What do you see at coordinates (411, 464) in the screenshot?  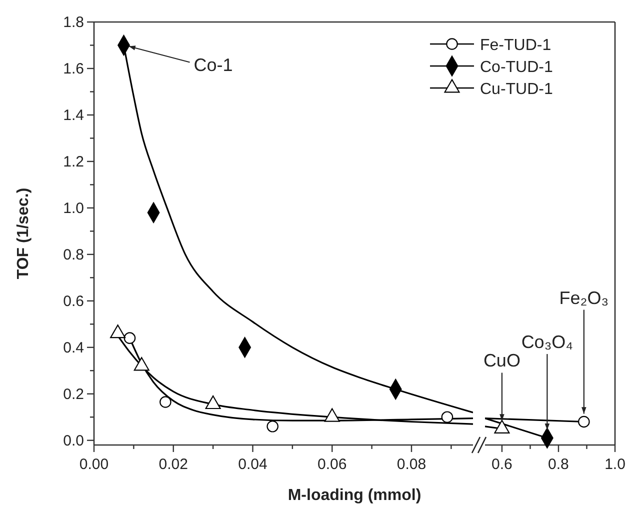 I see `x-tick-label: 0.08` at bounding box center [411, 464].